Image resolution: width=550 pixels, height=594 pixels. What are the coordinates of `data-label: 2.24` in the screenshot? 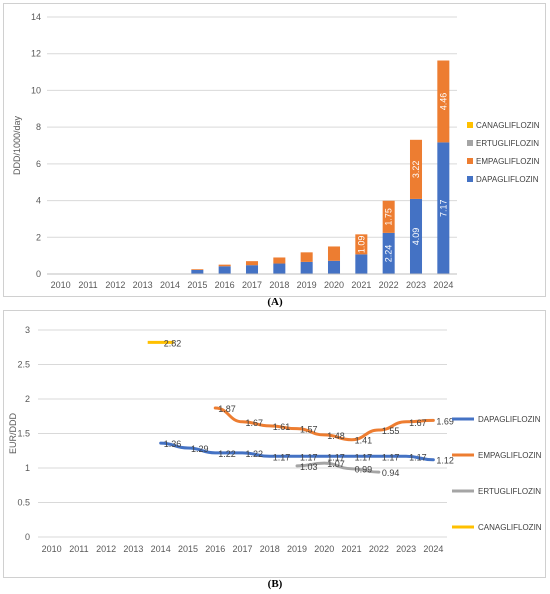 It's located at (389, 254).